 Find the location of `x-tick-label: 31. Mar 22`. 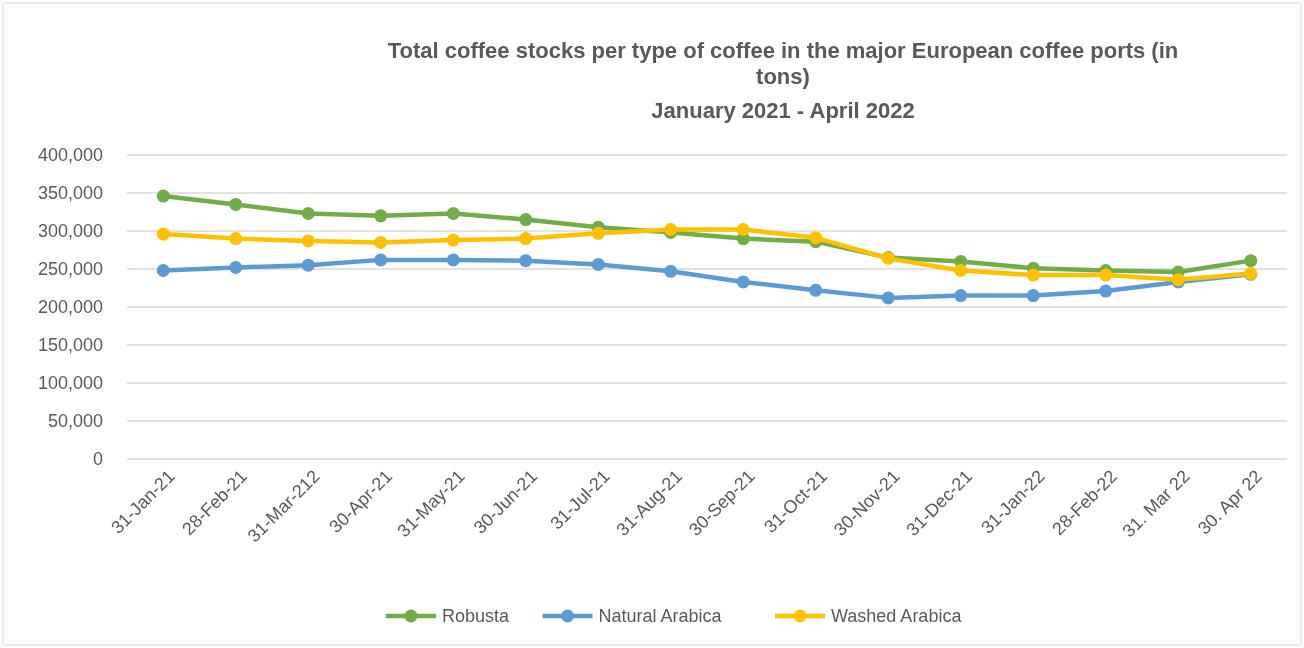

x-tick-label: 31. Mar 22 is located at coordinates (1156, 504).